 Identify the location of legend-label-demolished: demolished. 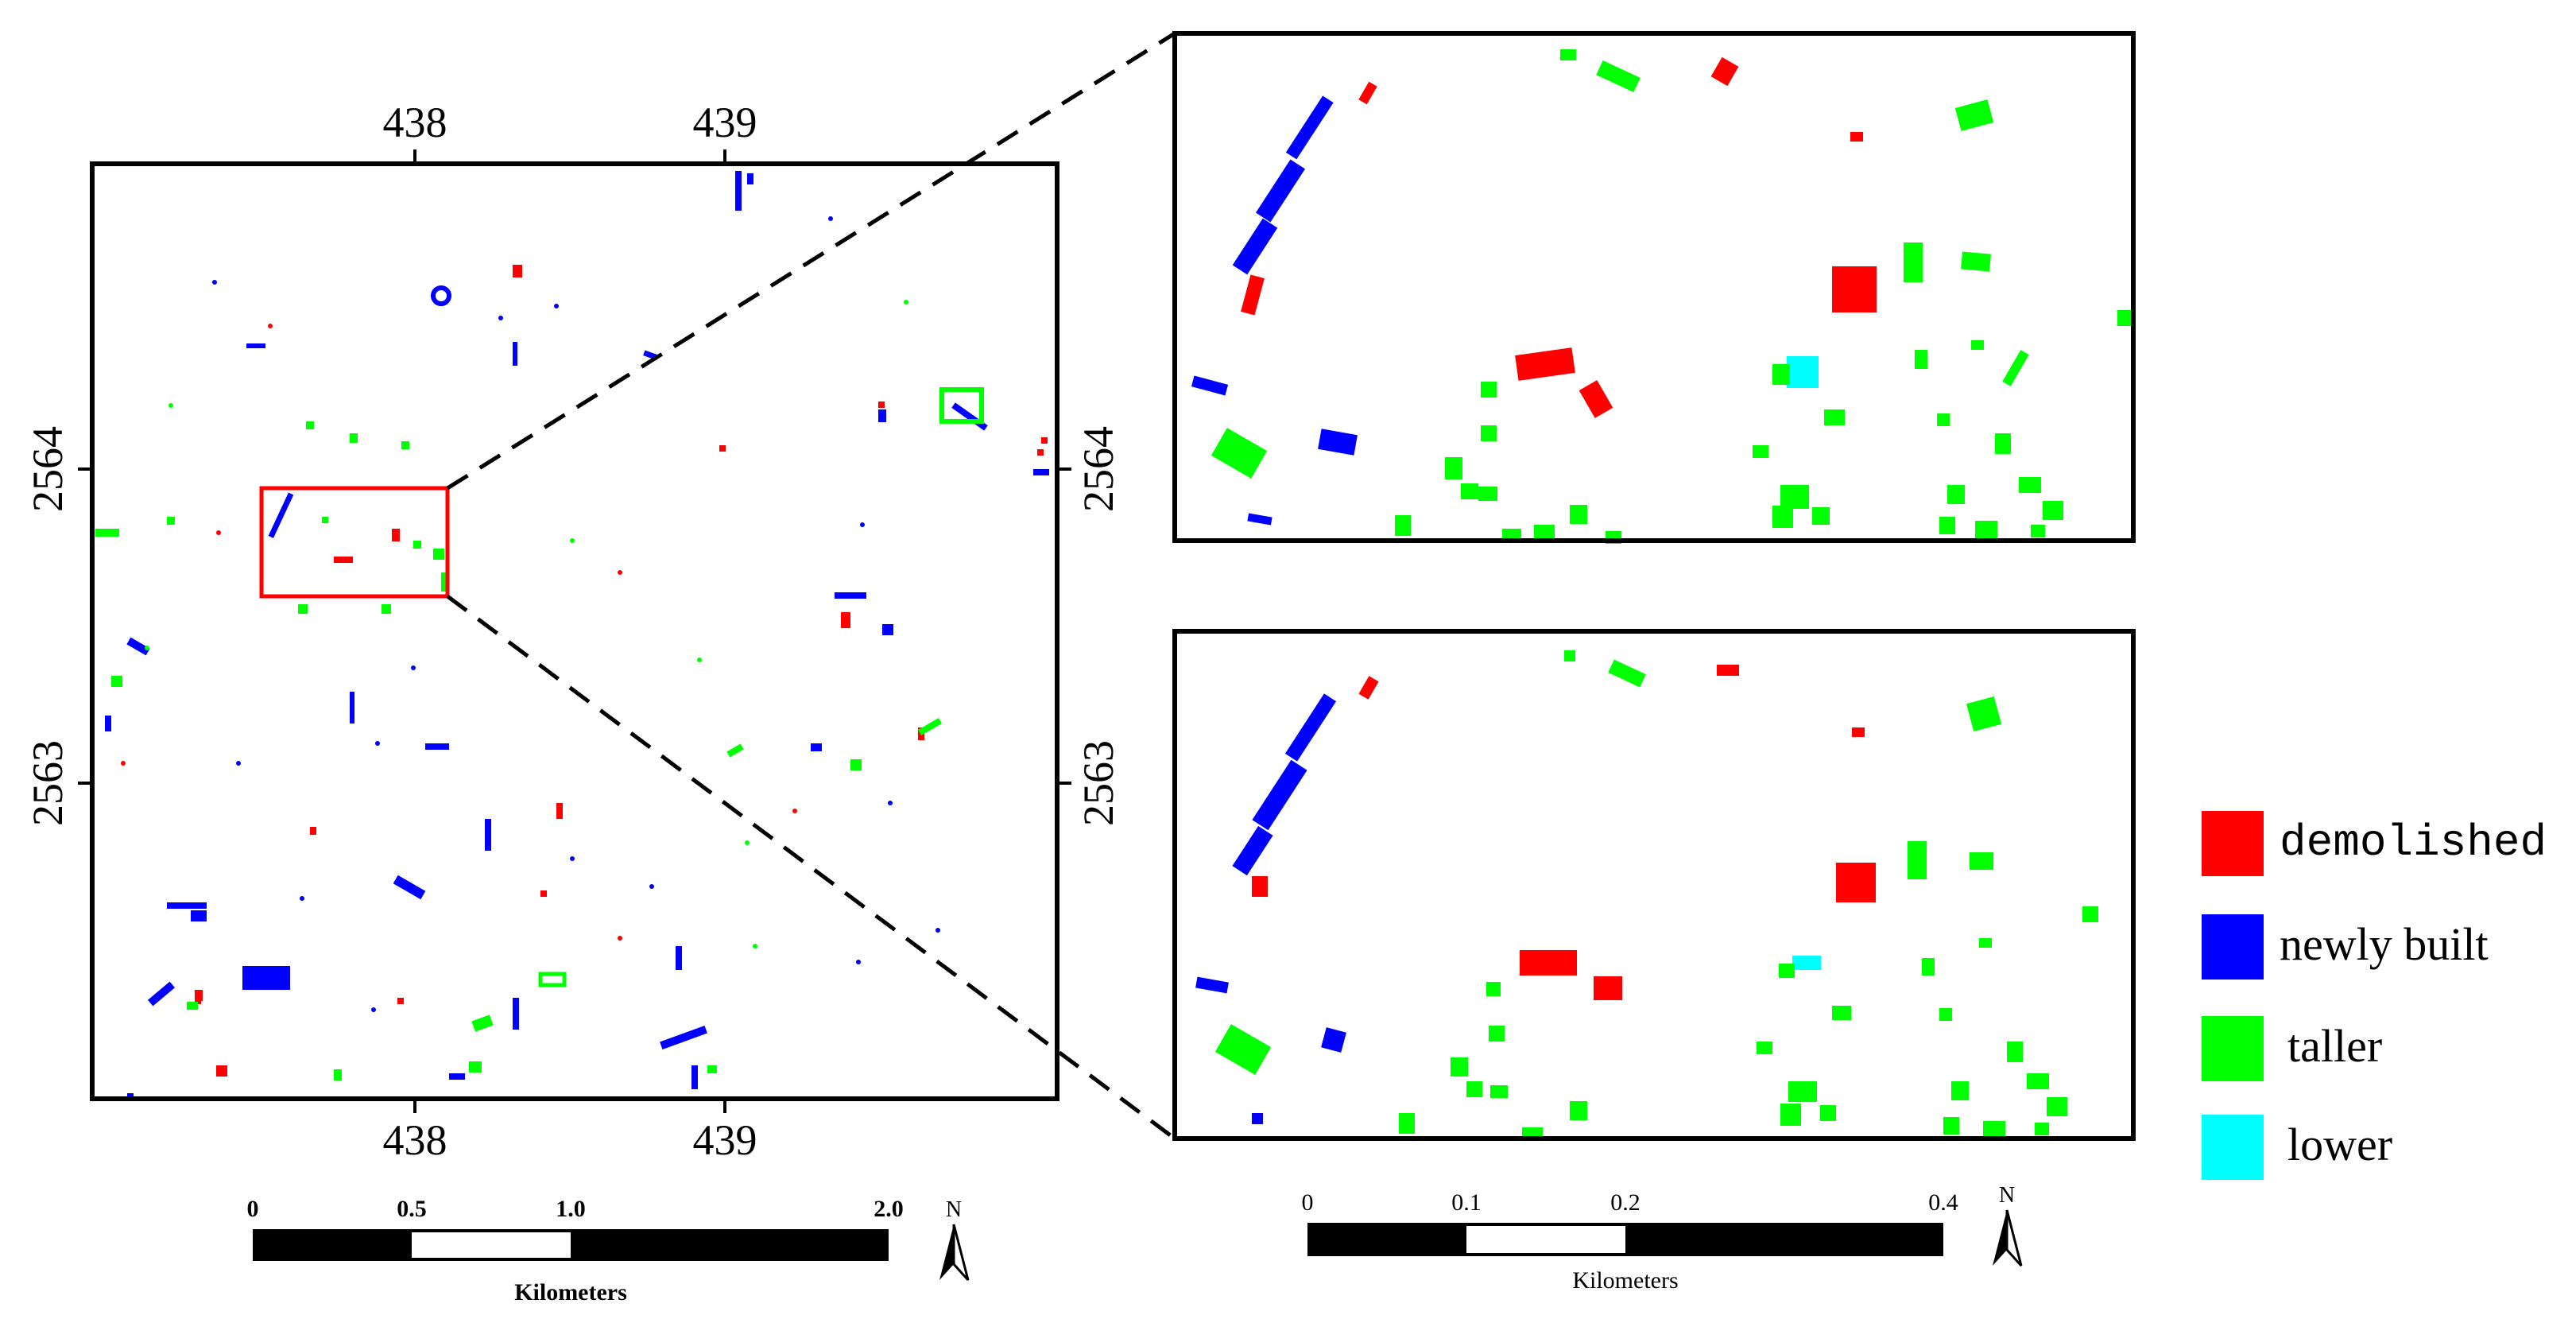
(2413, 842).